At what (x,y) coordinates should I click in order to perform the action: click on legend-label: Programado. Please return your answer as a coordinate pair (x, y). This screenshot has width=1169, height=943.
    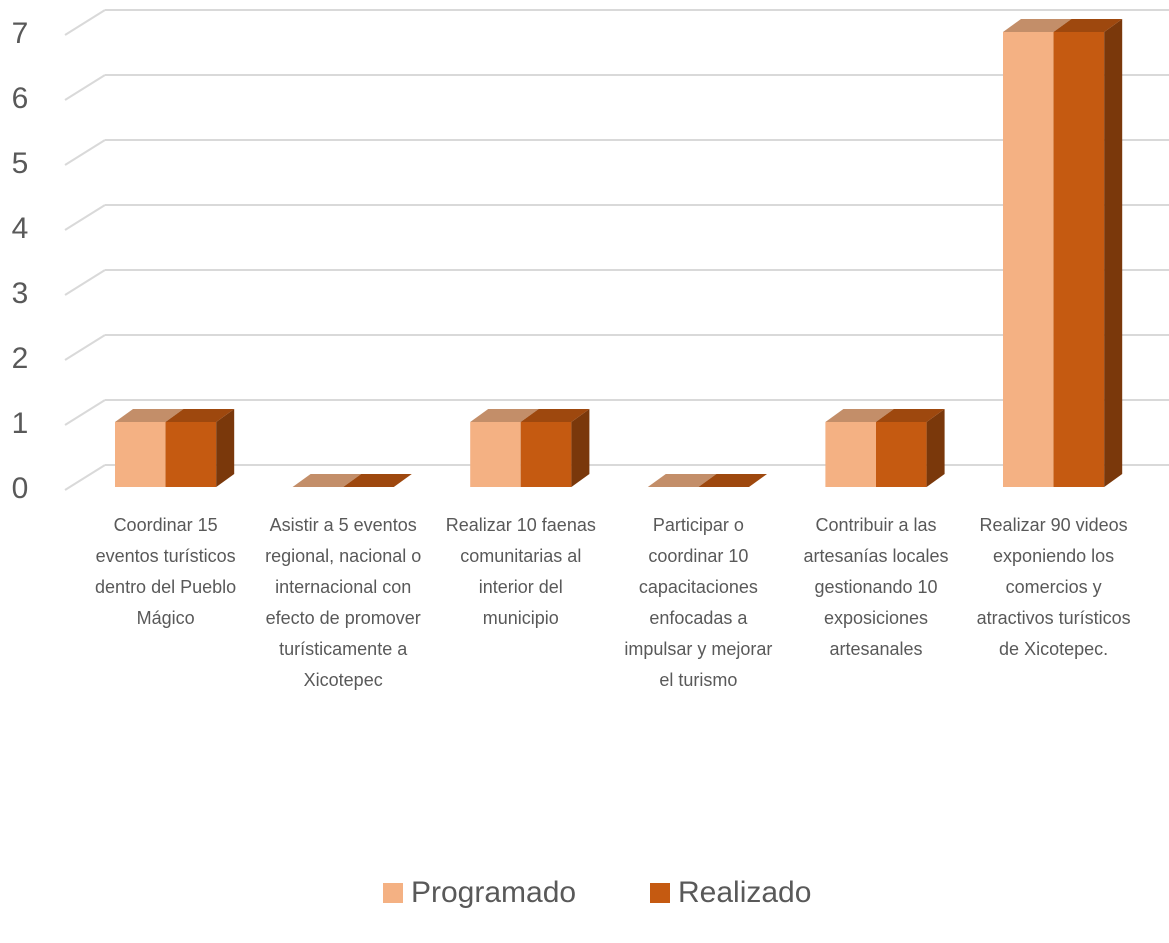
    Looking at the image, I should click on (493, 892).